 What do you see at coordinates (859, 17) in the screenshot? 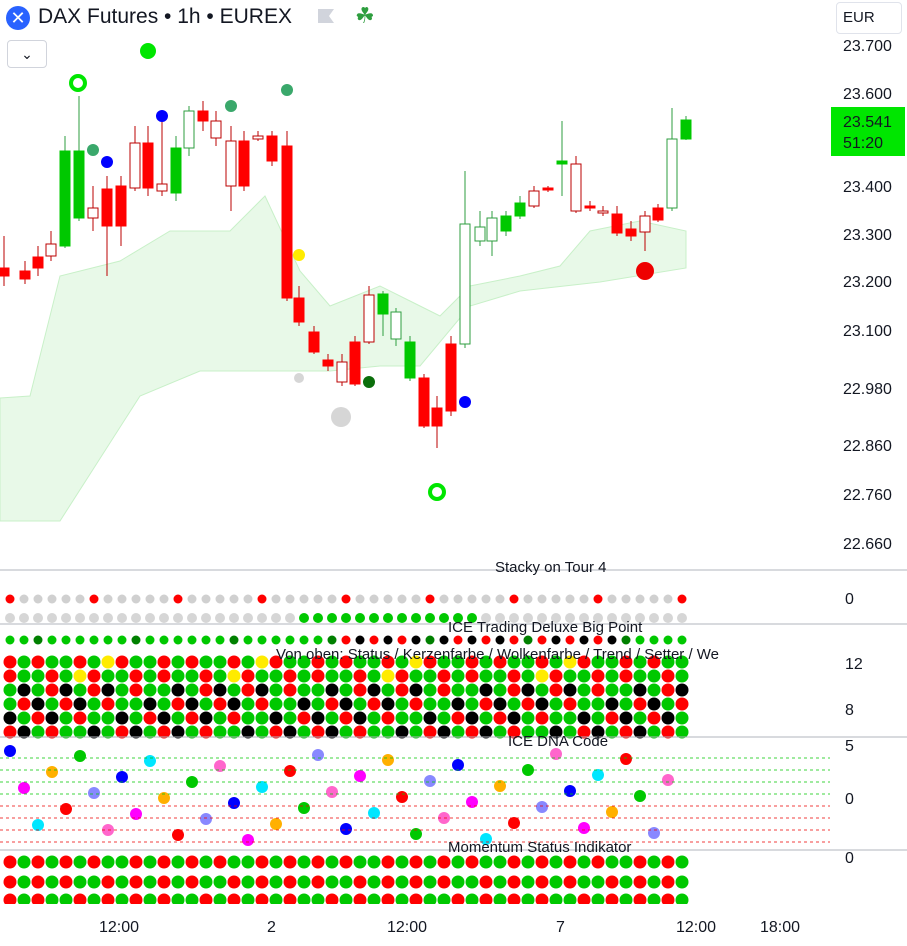
I see `currency-label: EUR` at bounding box center [859, 17].